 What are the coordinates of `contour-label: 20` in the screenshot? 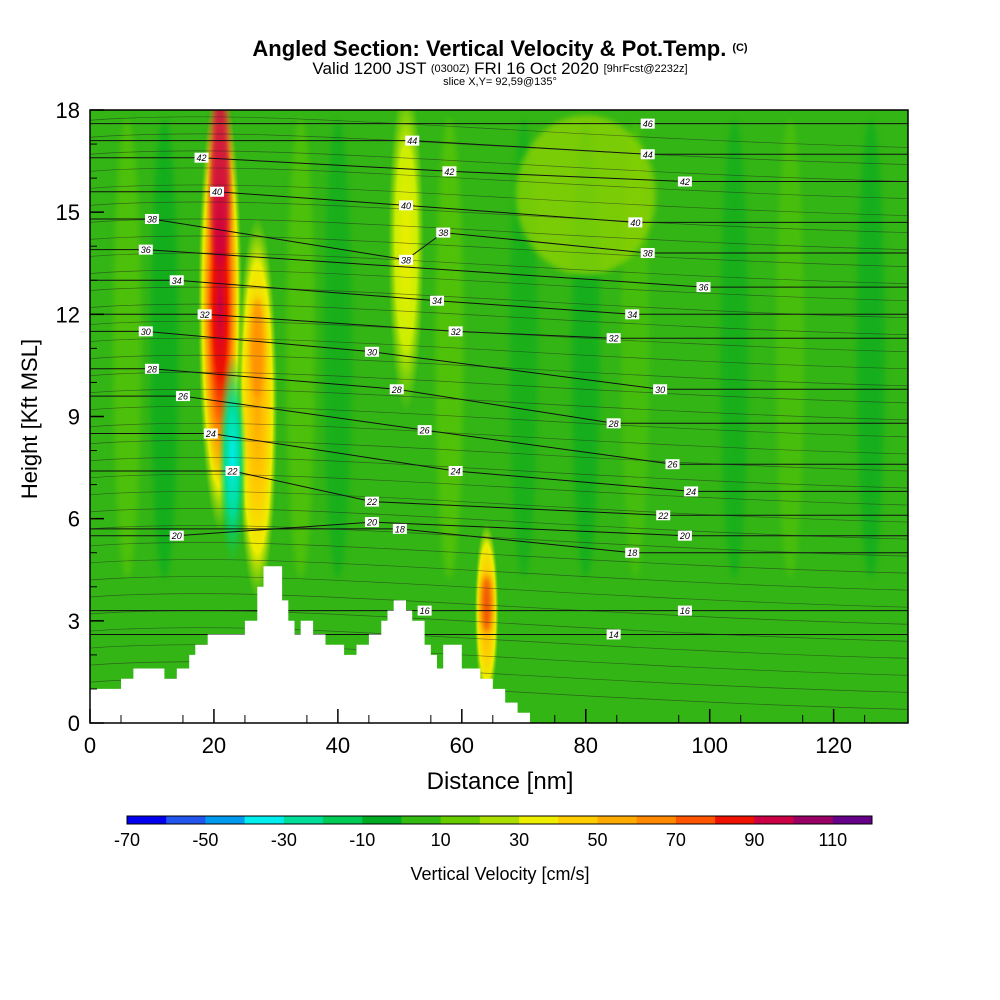 It's located at (371, 523).